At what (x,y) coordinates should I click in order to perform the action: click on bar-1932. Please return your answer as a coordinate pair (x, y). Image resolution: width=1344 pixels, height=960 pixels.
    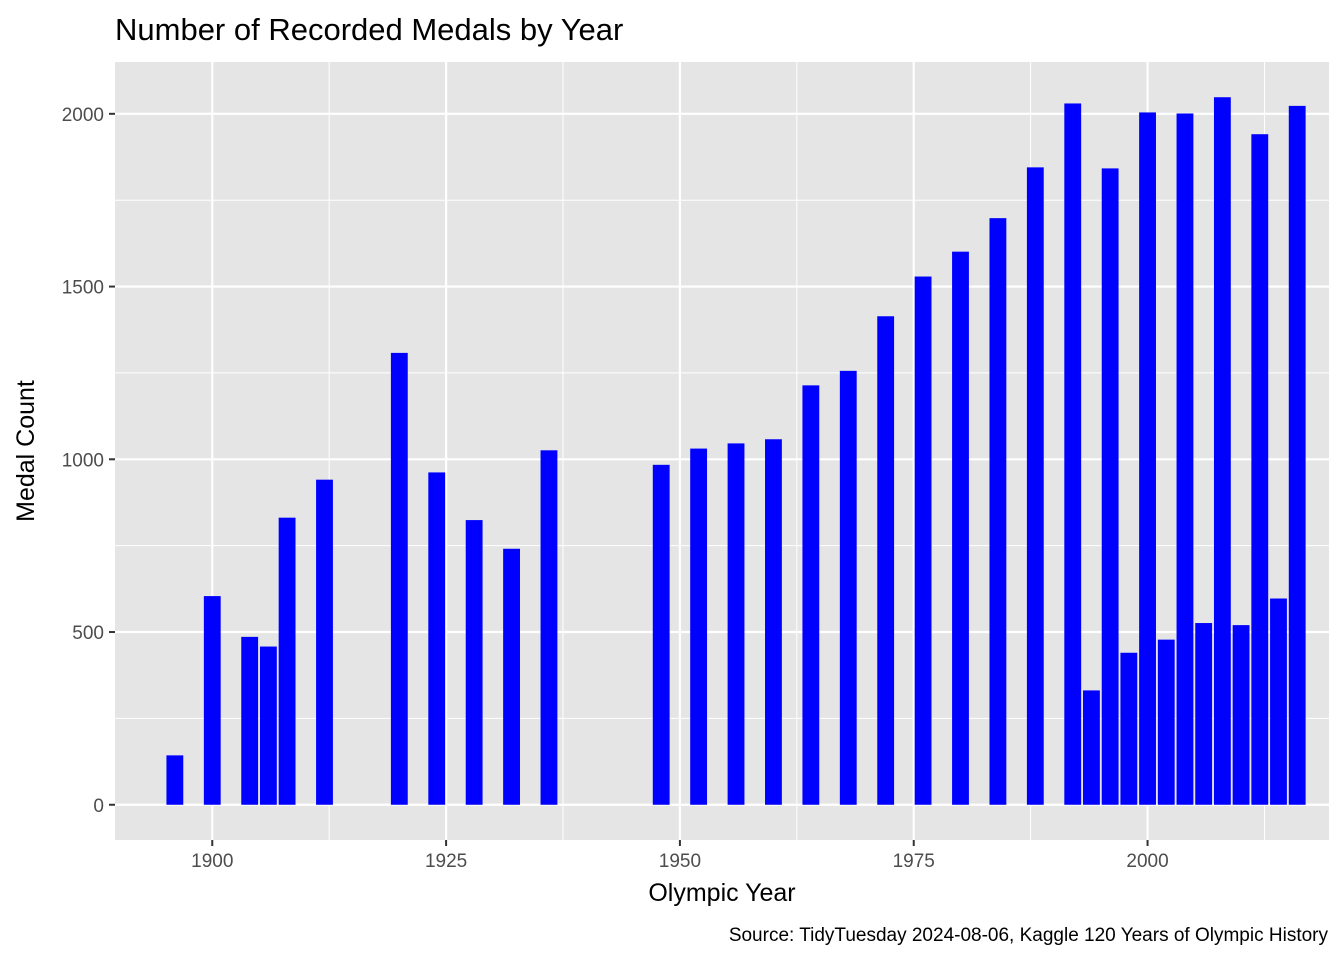
    Looking at the image, I should click on (511, 676).